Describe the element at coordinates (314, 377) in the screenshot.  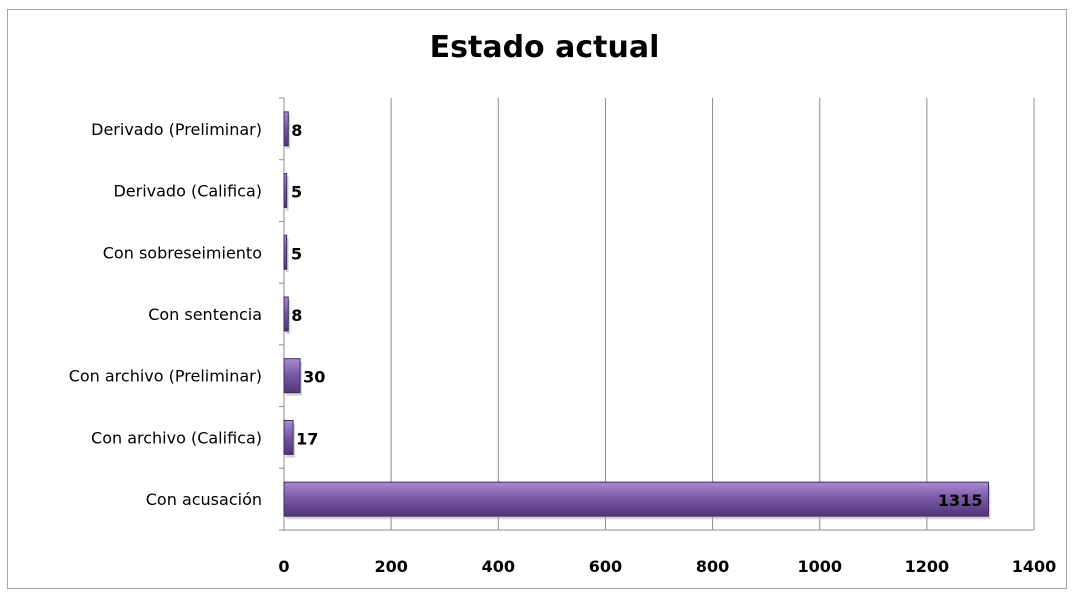
I see `data-label: 30` at that location.